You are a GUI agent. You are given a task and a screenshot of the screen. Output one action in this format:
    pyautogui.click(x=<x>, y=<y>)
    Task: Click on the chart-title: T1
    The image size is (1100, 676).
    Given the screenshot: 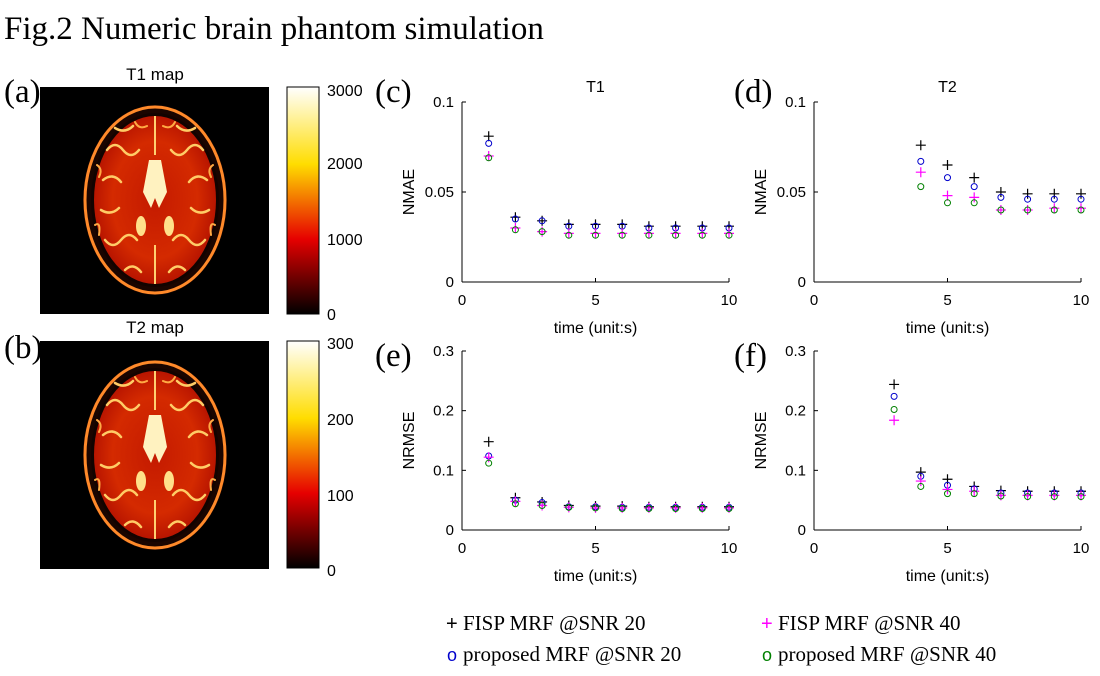 What is the action you would take?
    pyautogui.click(x=595, y=87)
    